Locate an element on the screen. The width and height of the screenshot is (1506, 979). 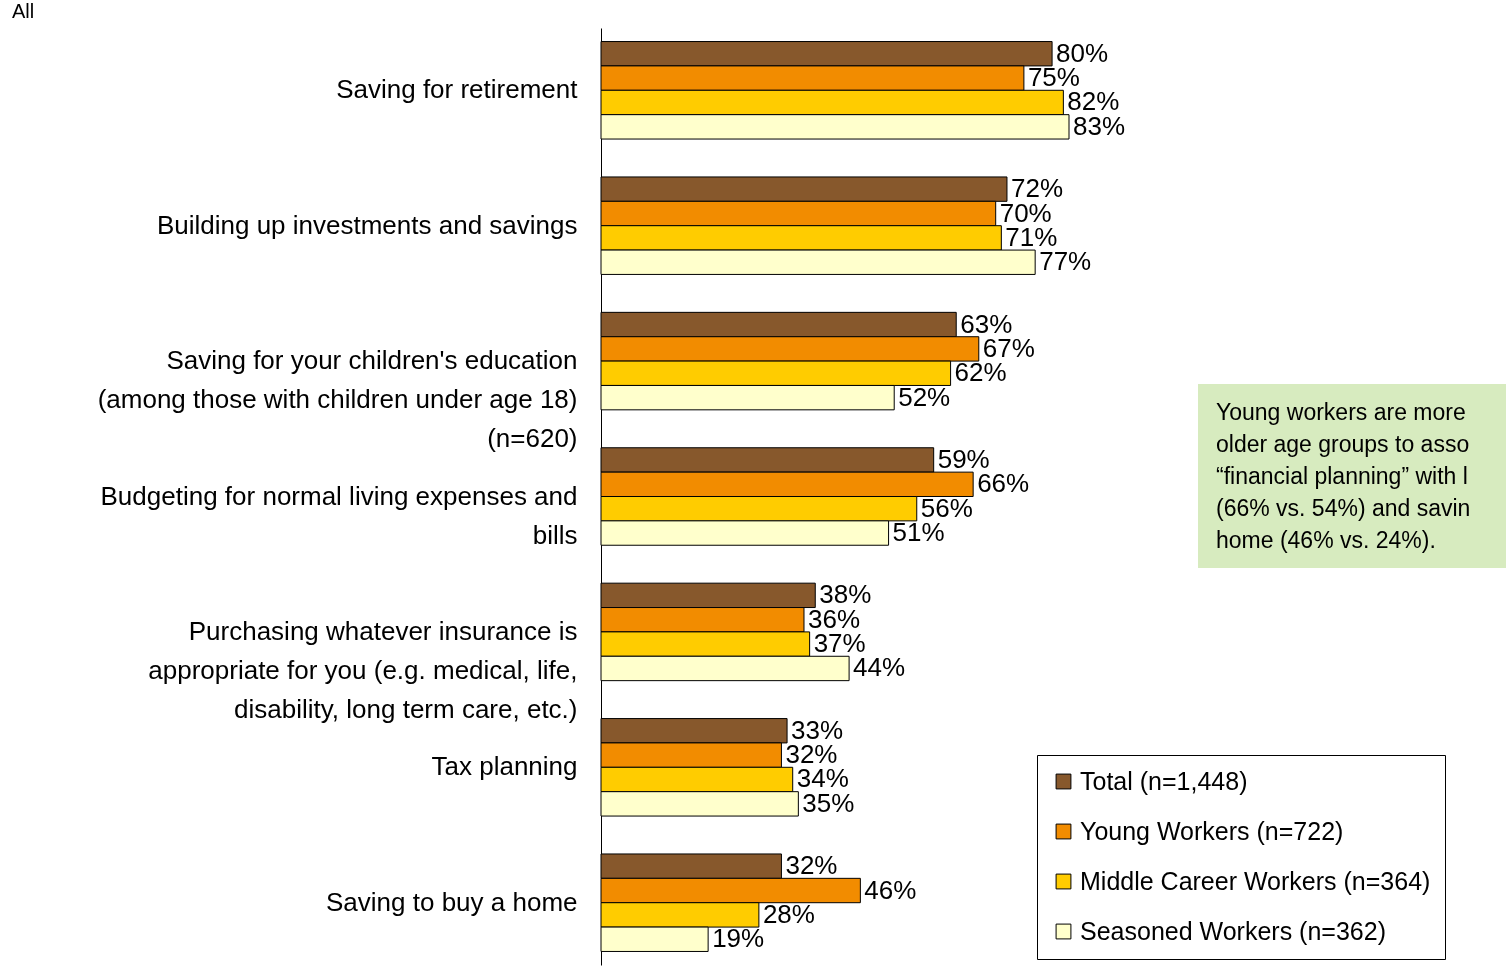
data-label: 32% is located at coordinates (811, 865).